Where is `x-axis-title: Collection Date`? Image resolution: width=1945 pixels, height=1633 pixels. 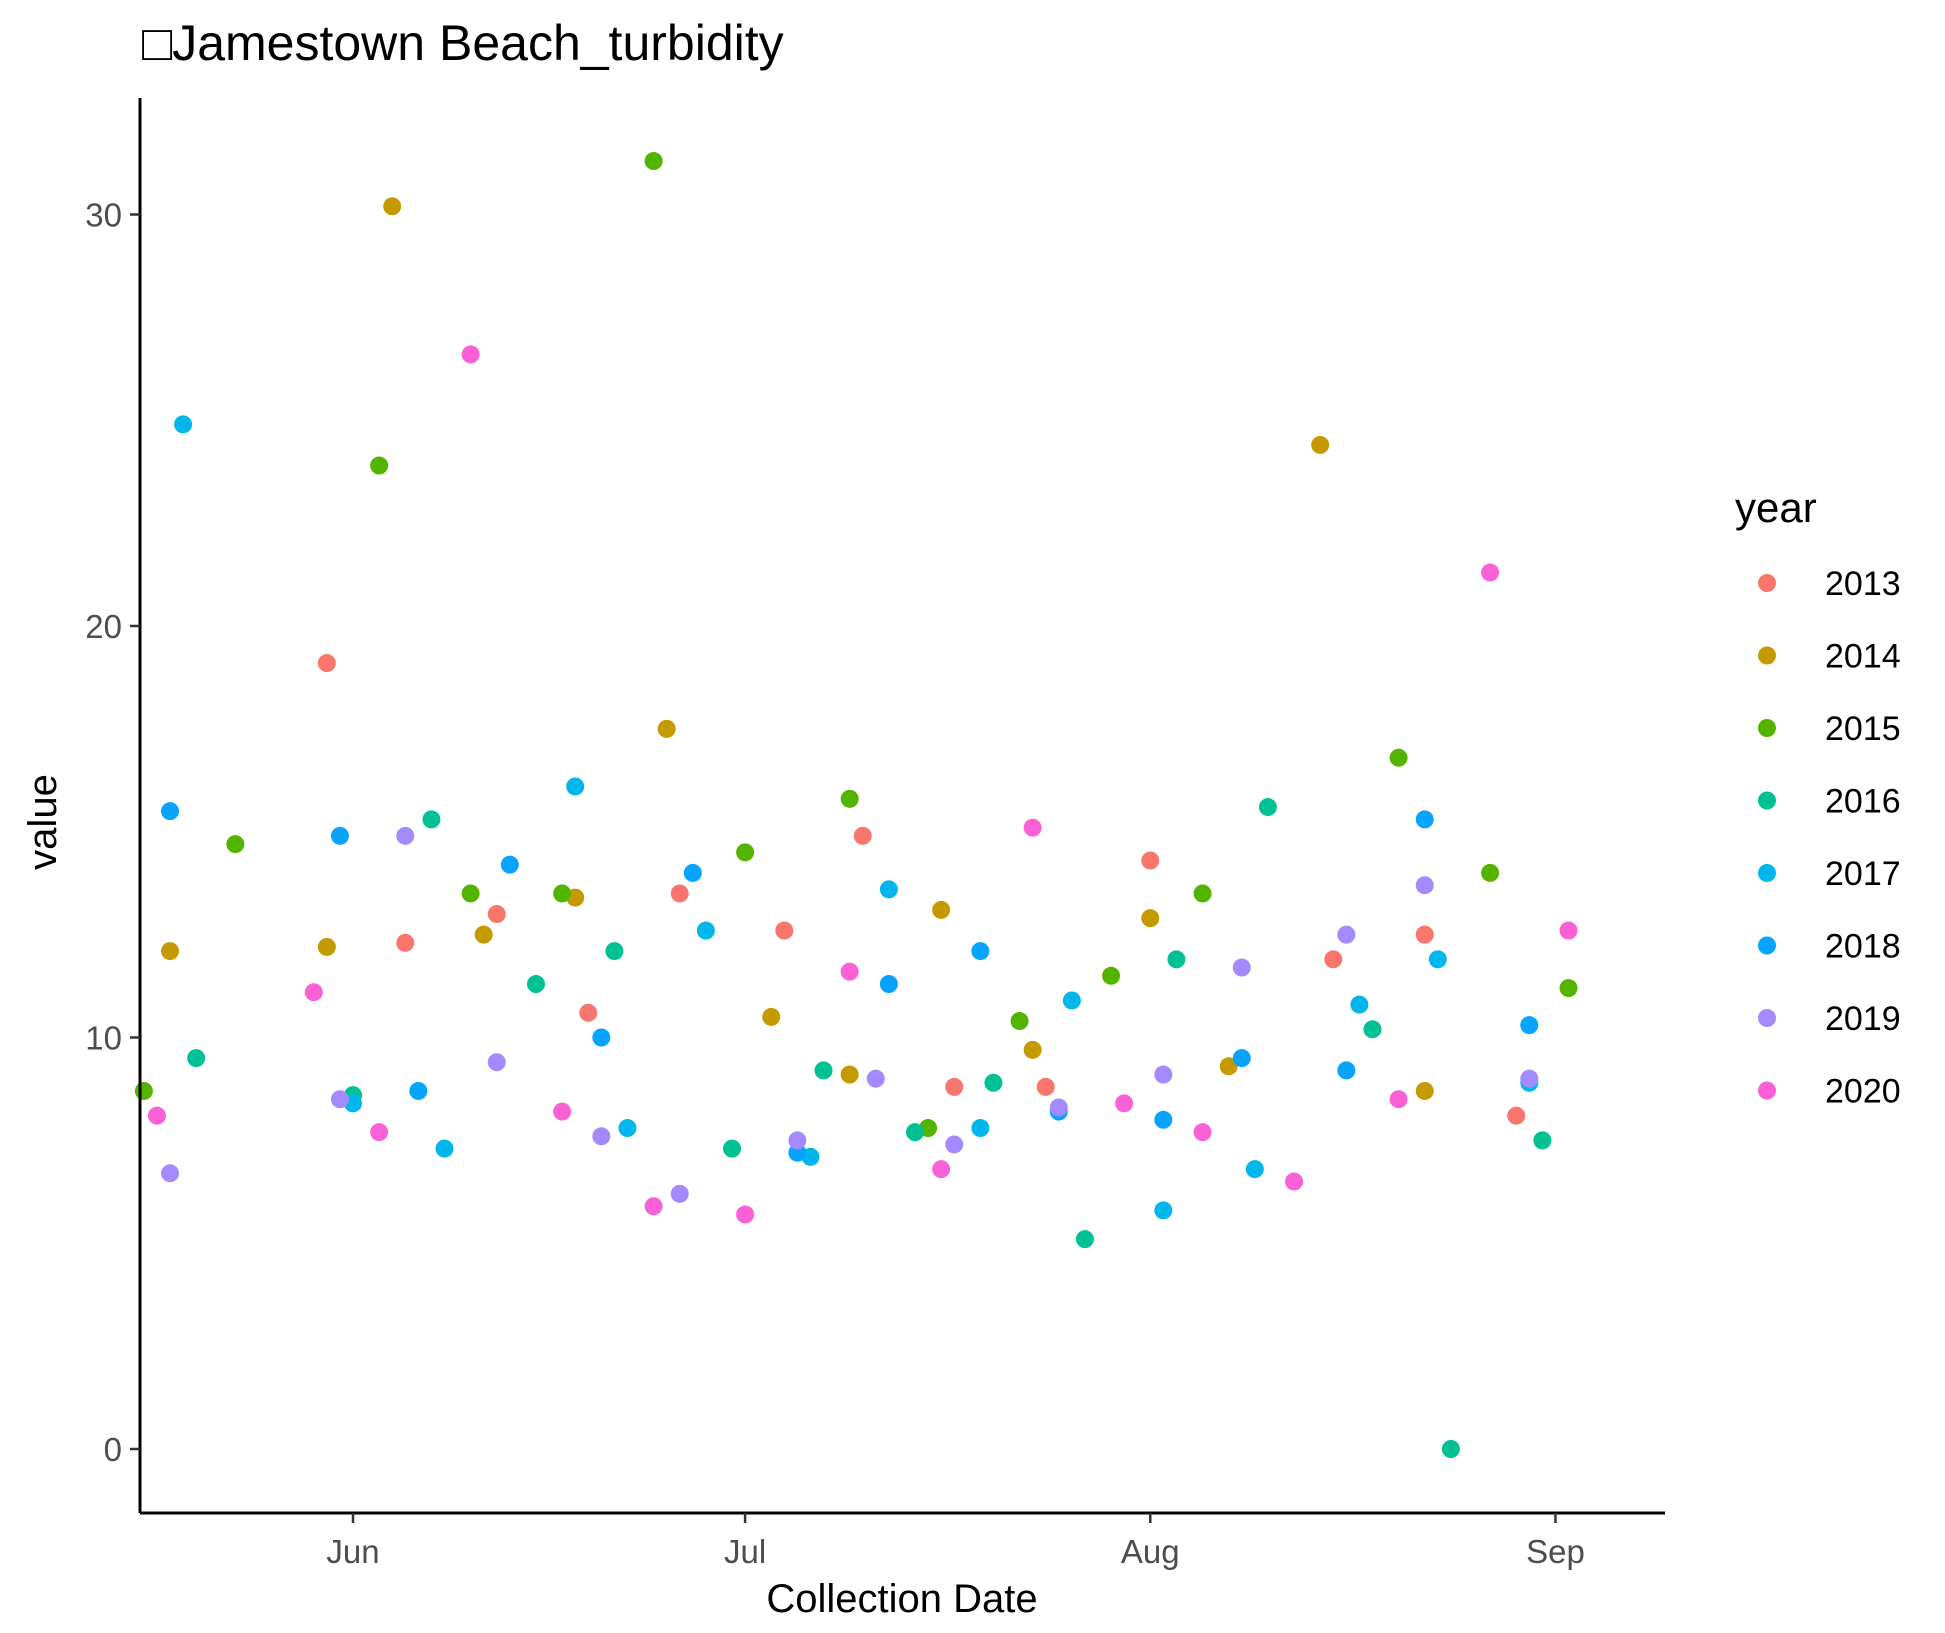 x-axis-title: Collection Date is located at coordinates (901, 1599).